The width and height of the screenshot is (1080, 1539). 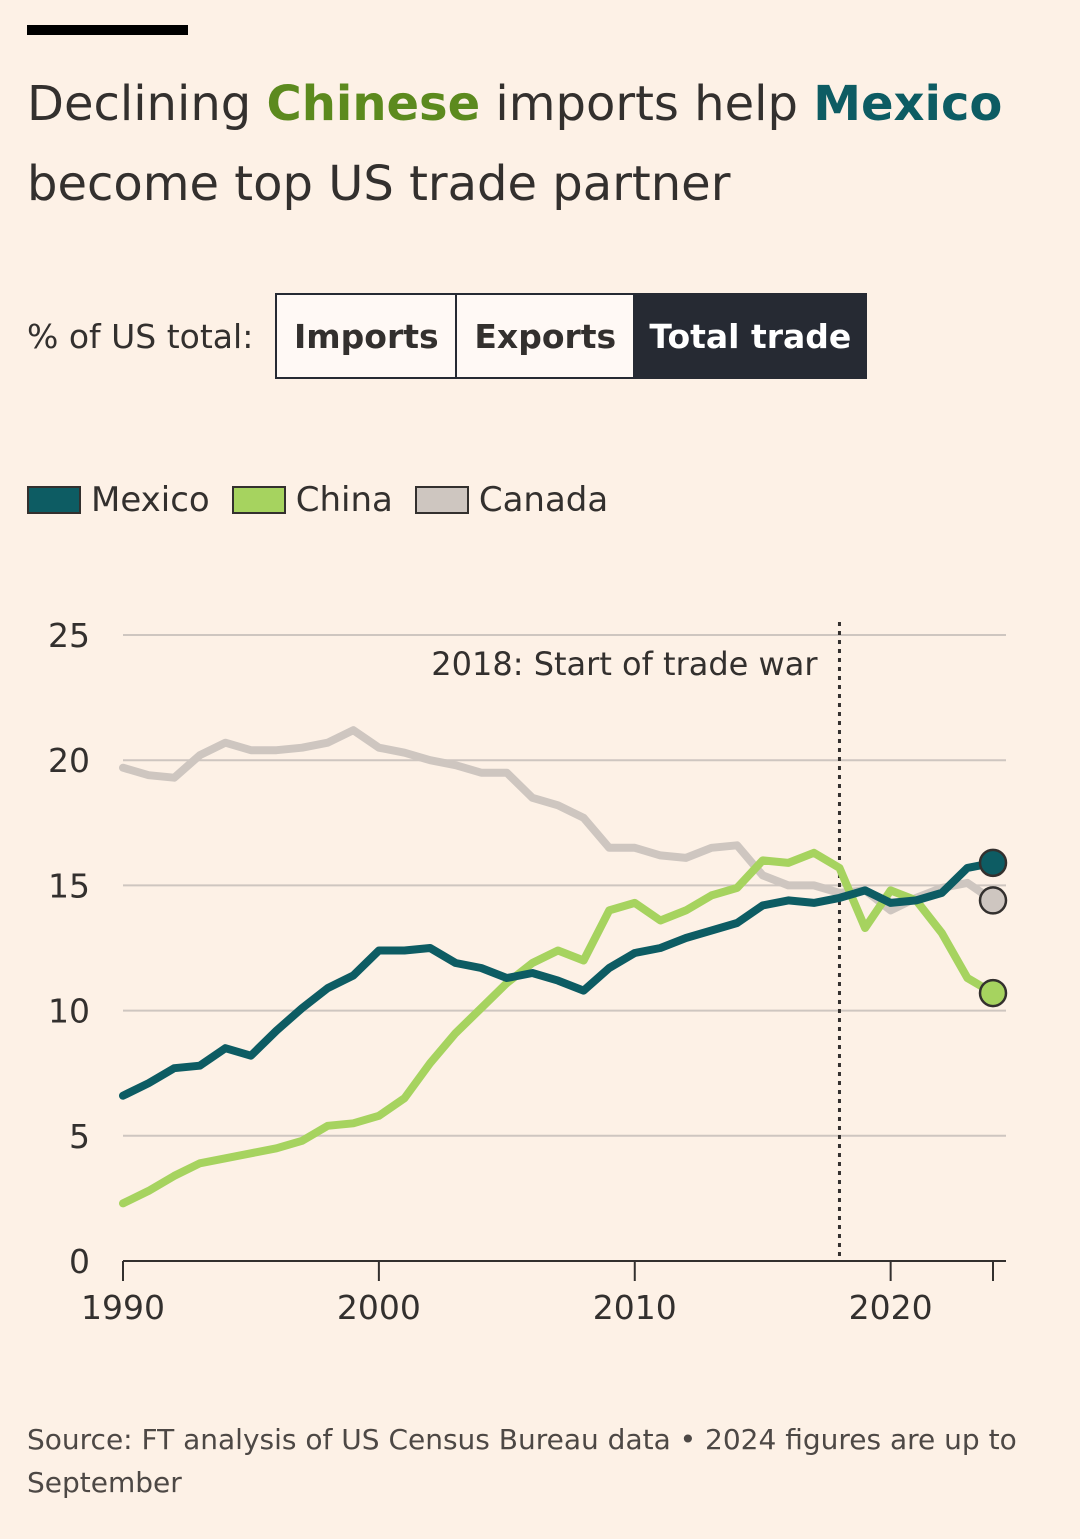 I want to click on y-tick-label-5: 5, so click(x=79, y=1136).